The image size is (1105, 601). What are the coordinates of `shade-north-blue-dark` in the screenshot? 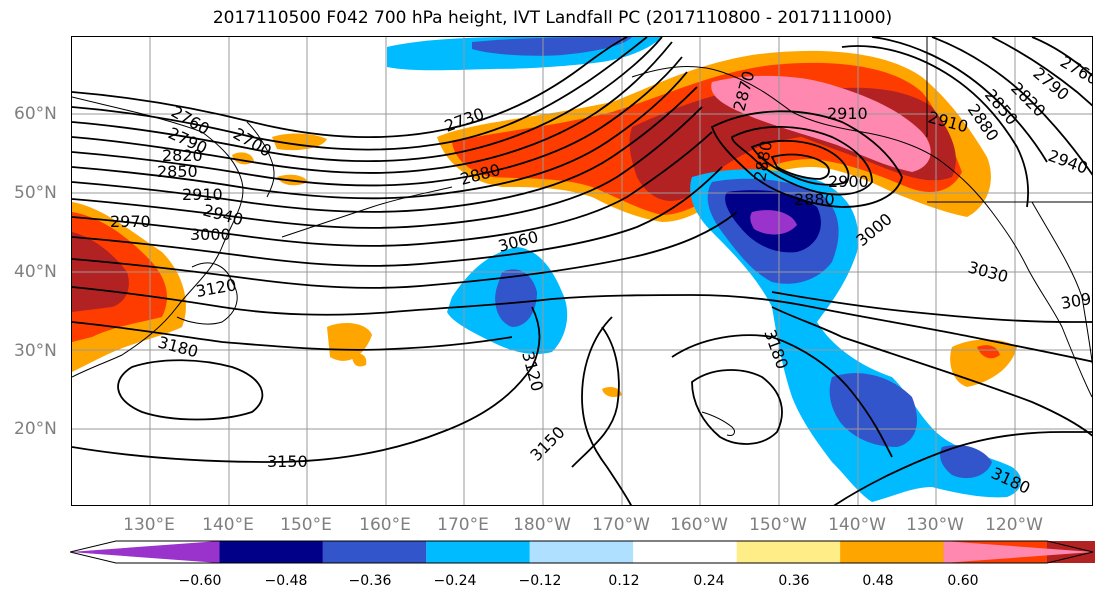 It's located at (552, 46).